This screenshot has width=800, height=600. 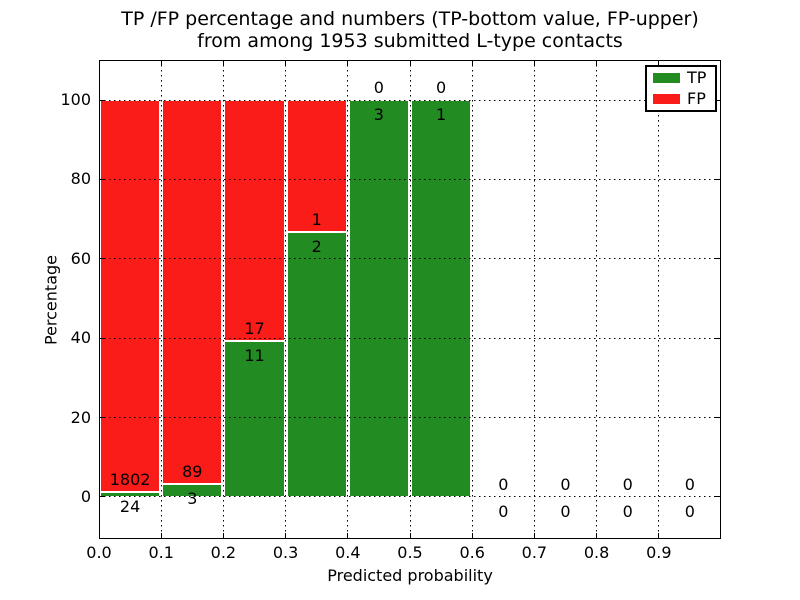 What do you see at coordinates (696, 98) in the screenshot?
I see `legend-label-fp: FP` at bounding box center [696, 98].